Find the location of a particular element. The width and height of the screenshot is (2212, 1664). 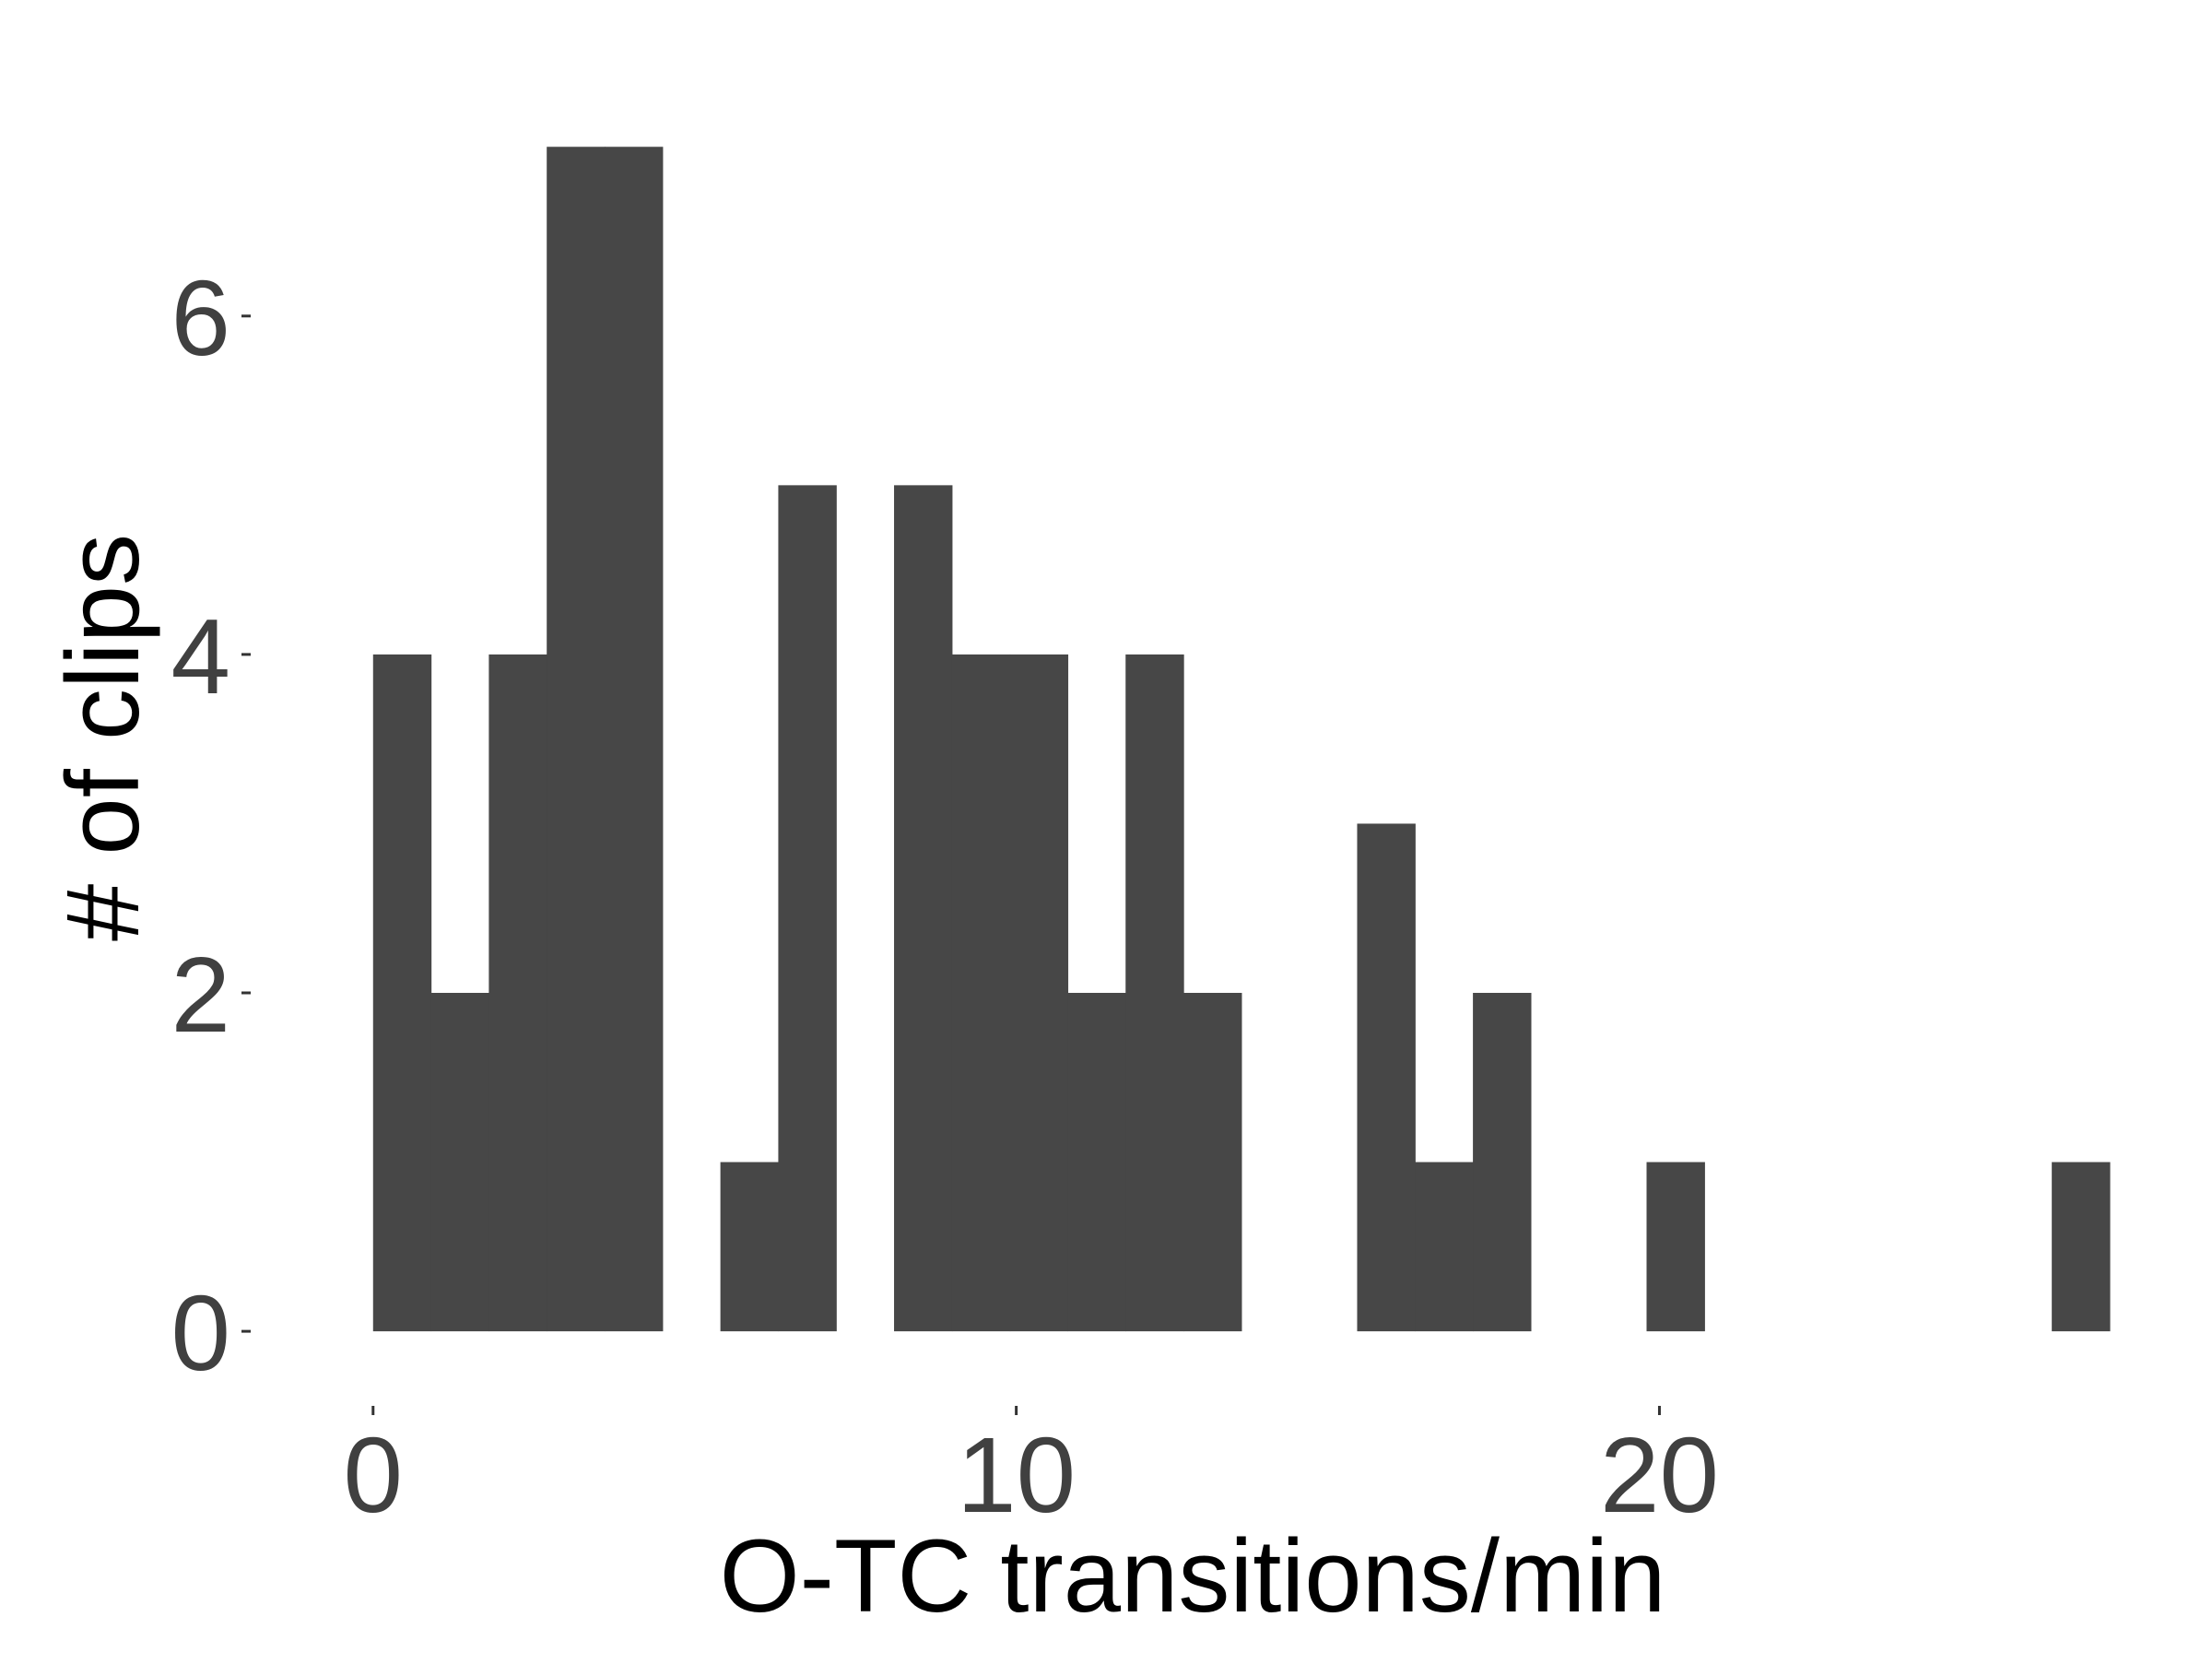

x-axis: 0 10 20 is located at coordinates (1031, 1470).